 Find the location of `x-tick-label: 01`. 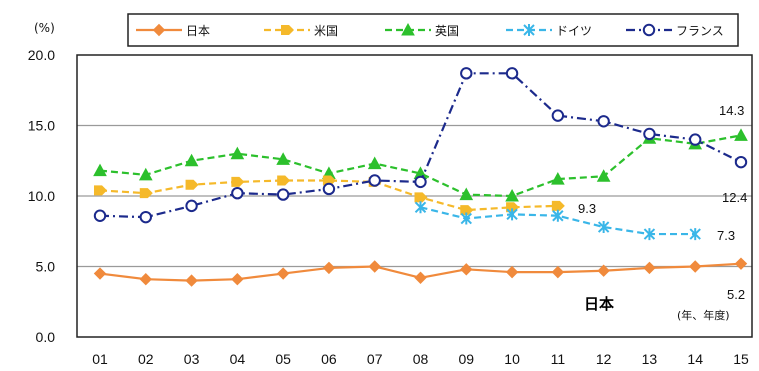

x-tick-label: 01 is located at coordinates (100, 359).